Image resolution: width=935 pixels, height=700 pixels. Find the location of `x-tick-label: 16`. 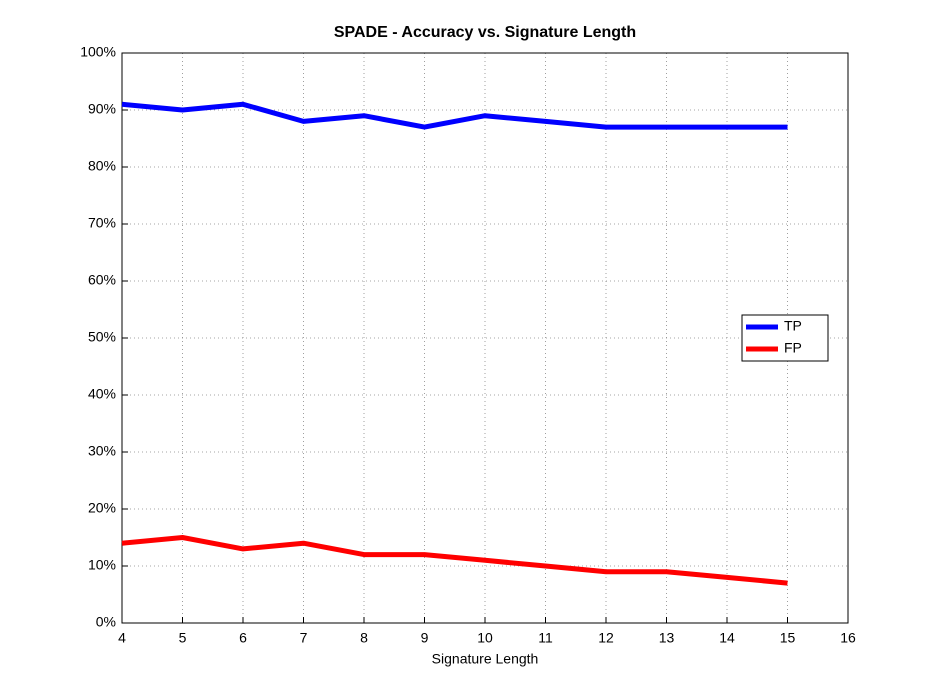

x-tick-label: 16 is located at coordinates (848, 638).